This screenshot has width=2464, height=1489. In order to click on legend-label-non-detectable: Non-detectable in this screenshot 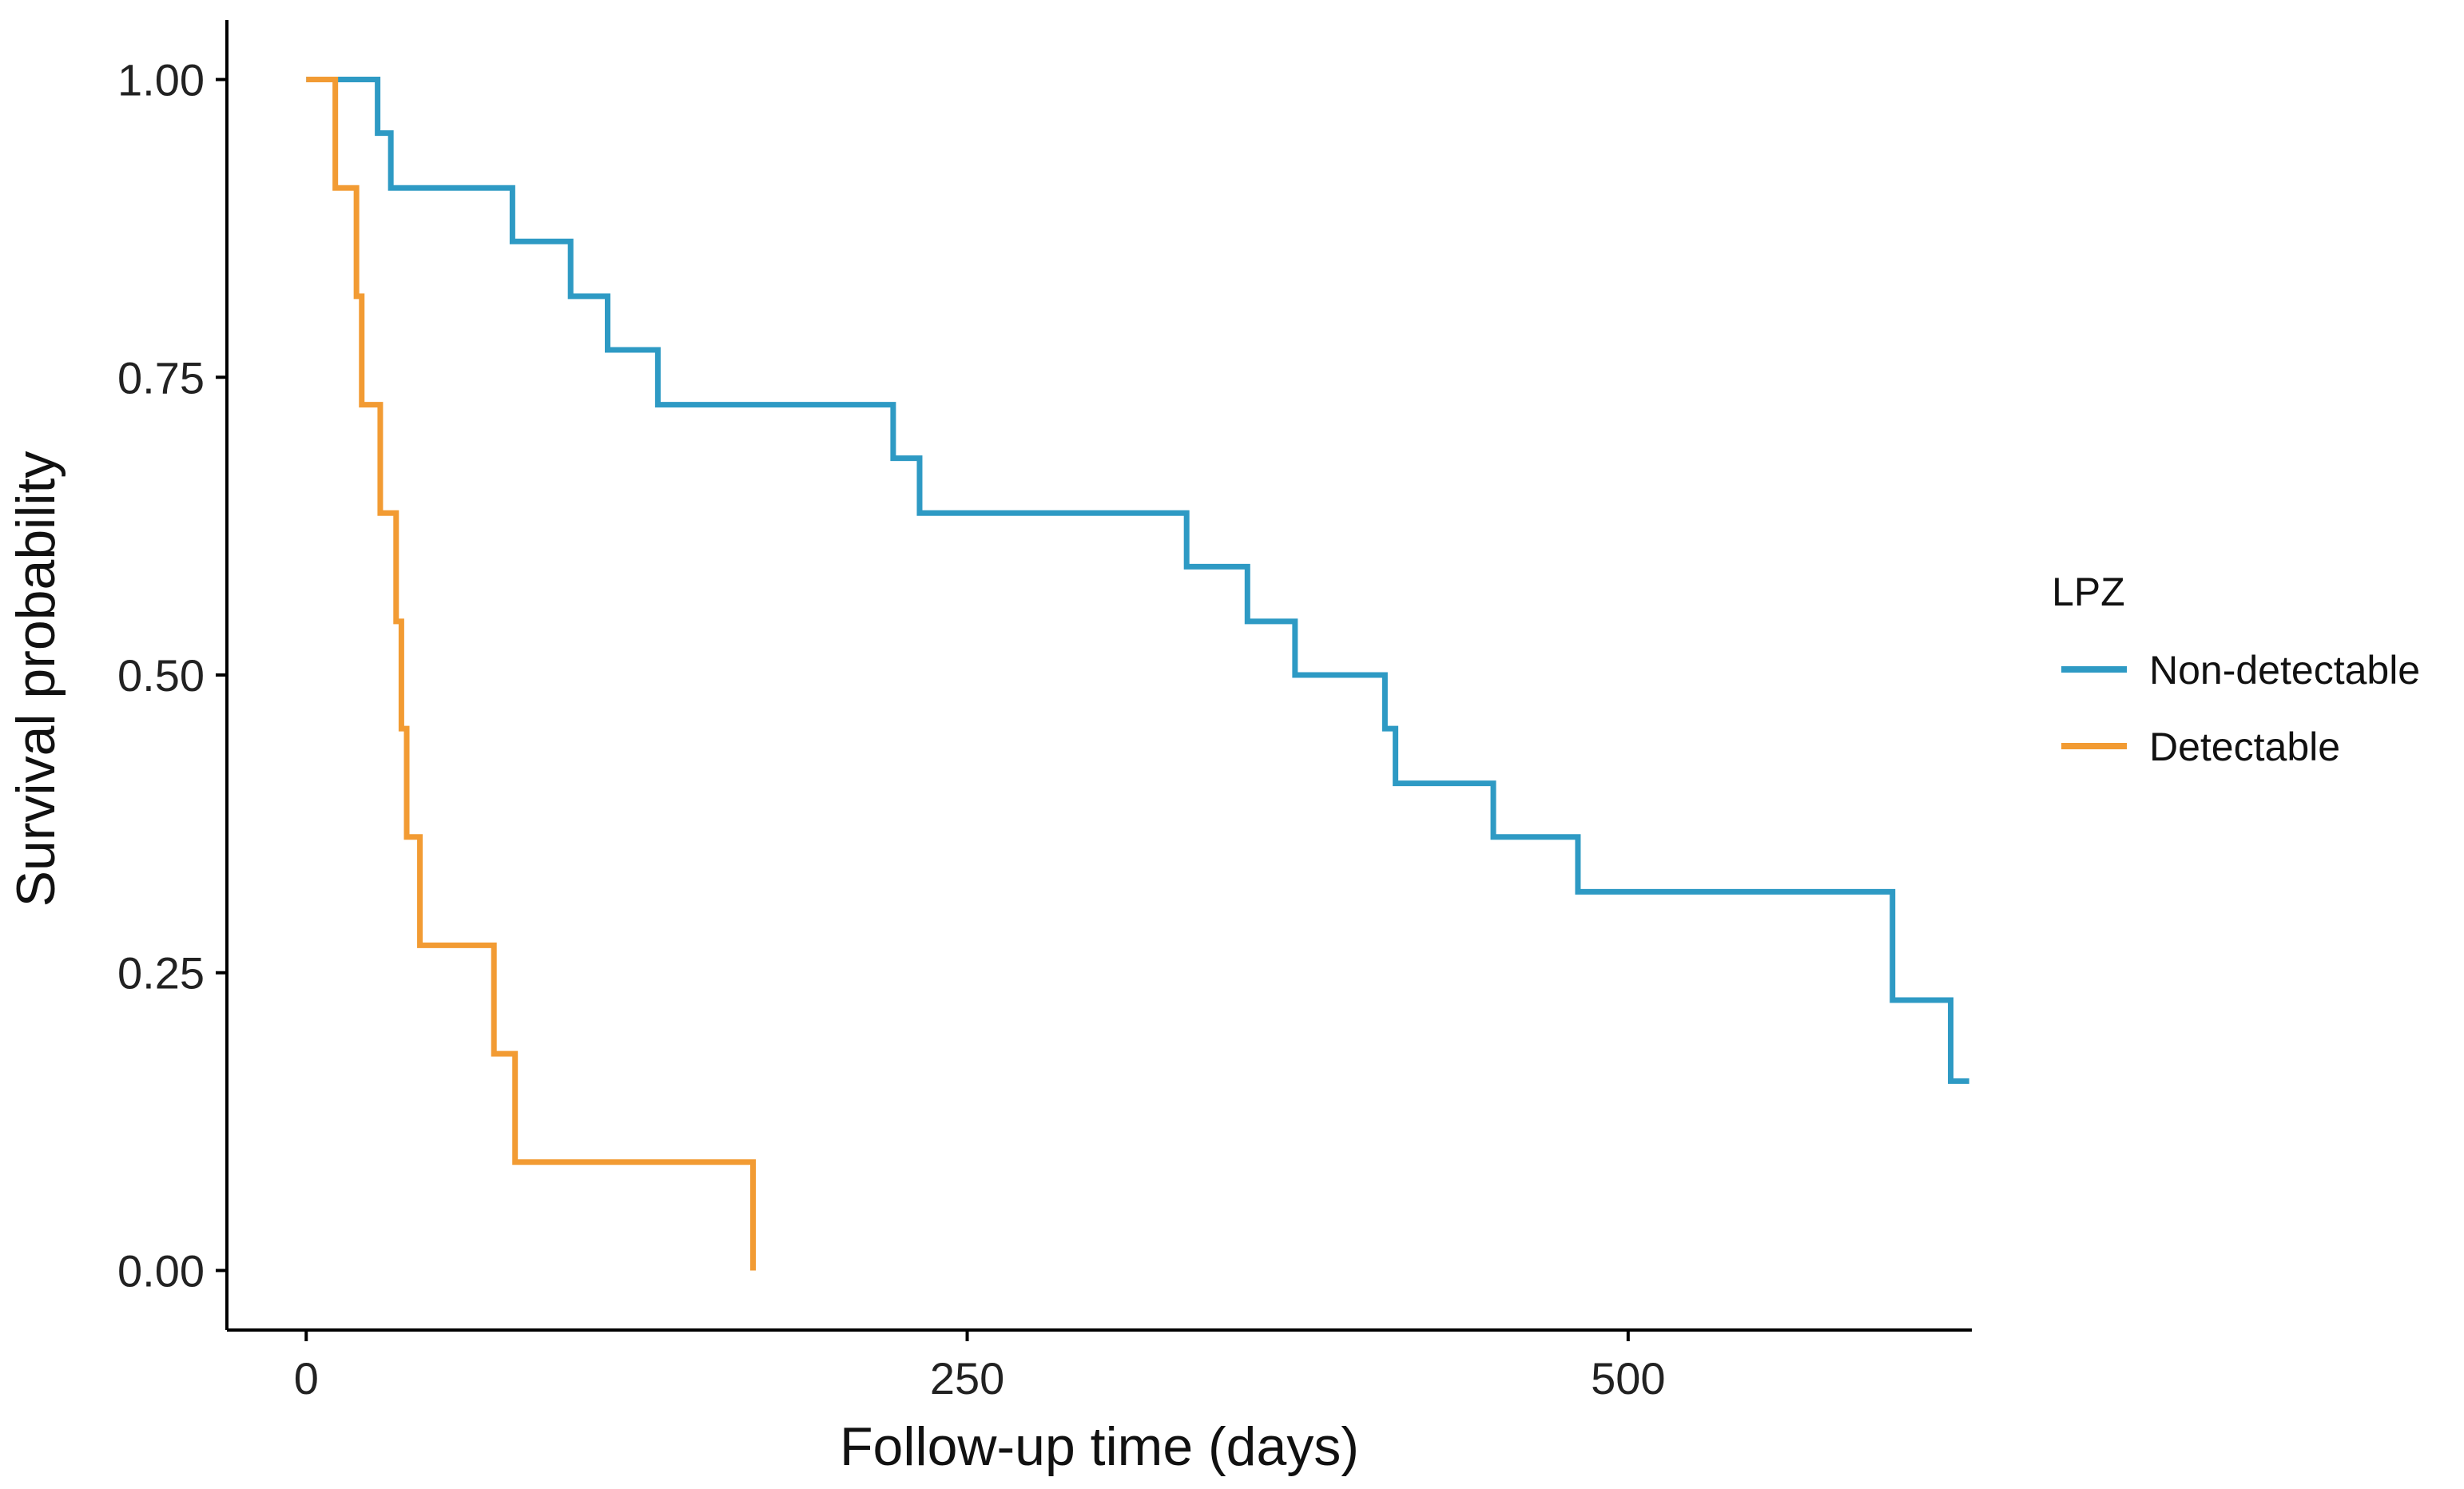, I will do `click(2284, 670)`.